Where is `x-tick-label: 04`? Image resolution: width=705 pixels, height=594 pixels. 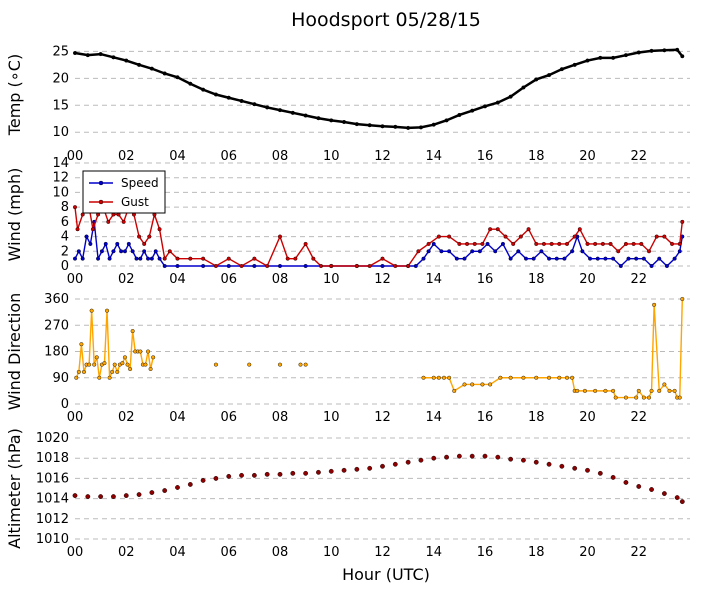
x-tick-label: 04 is located at coordinates (177, 552).